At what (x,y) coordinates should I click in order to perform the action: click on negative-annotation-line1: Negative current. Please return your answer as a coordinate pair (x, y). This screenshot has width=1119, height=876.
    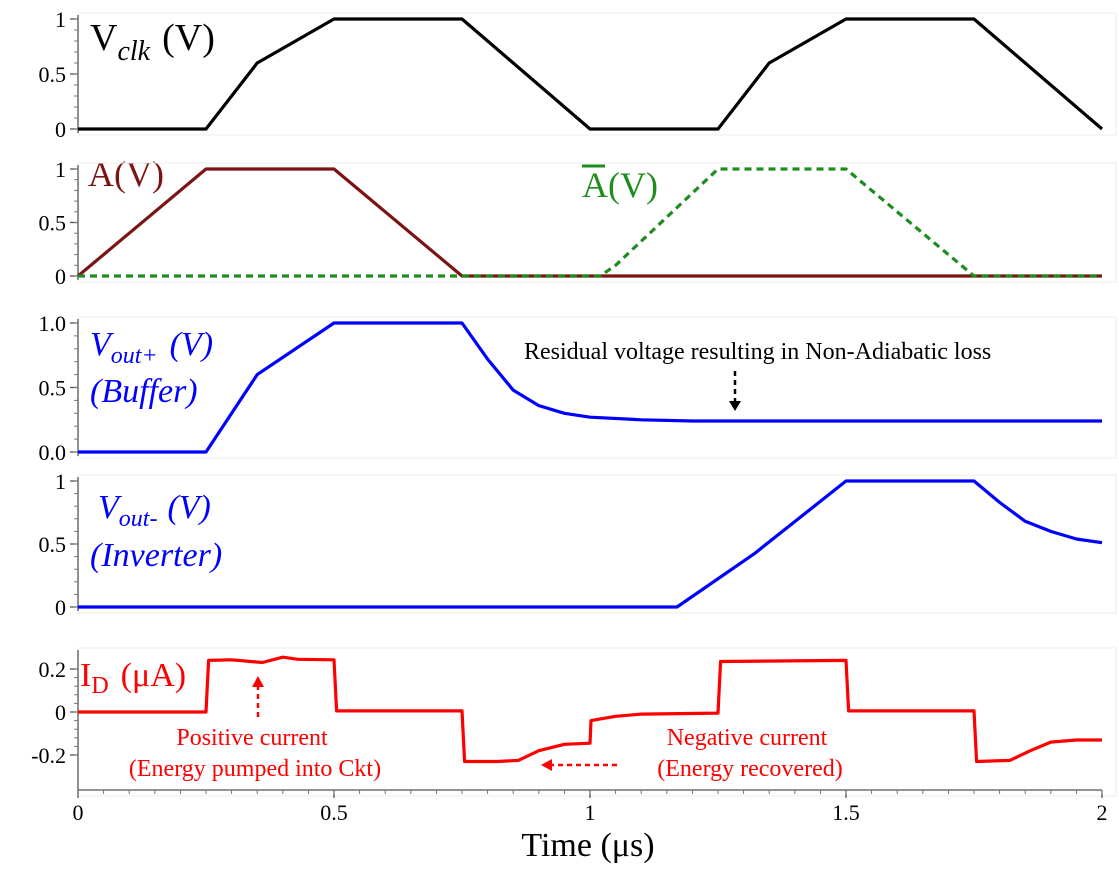
    Looking at the image, I should click on (747, 738).